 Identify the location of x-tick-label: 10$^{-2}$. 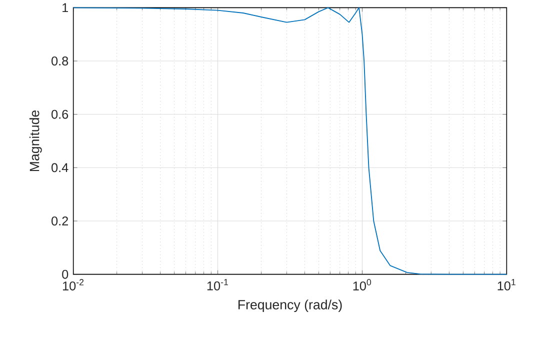
(73, 284).